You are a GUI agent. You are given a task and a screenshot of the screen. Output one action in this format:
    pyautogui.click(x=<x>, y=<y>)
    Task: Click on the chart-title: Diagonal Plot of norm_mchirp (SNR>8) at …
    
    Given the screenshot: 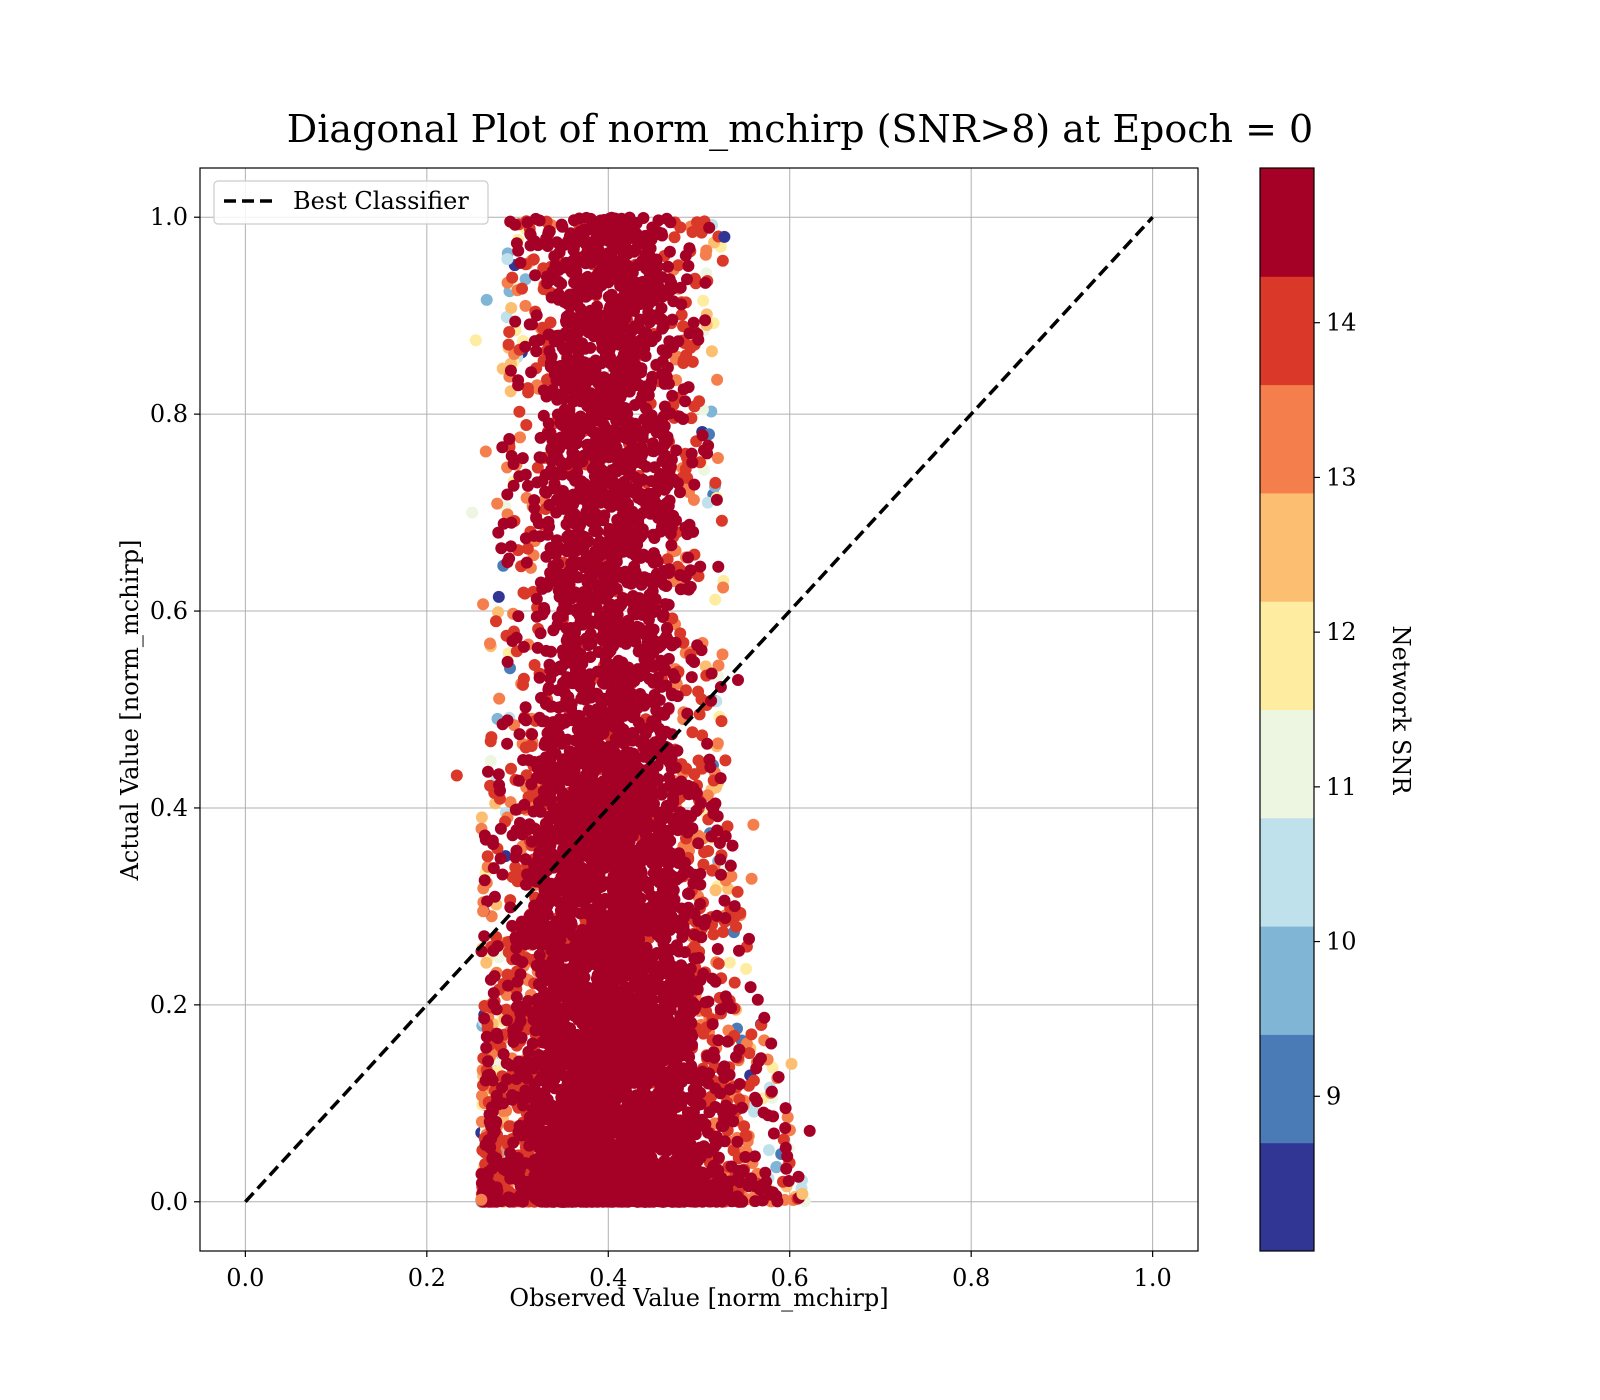 What is the action you would take?
    pyautogui.click(x=800, y=129)
    